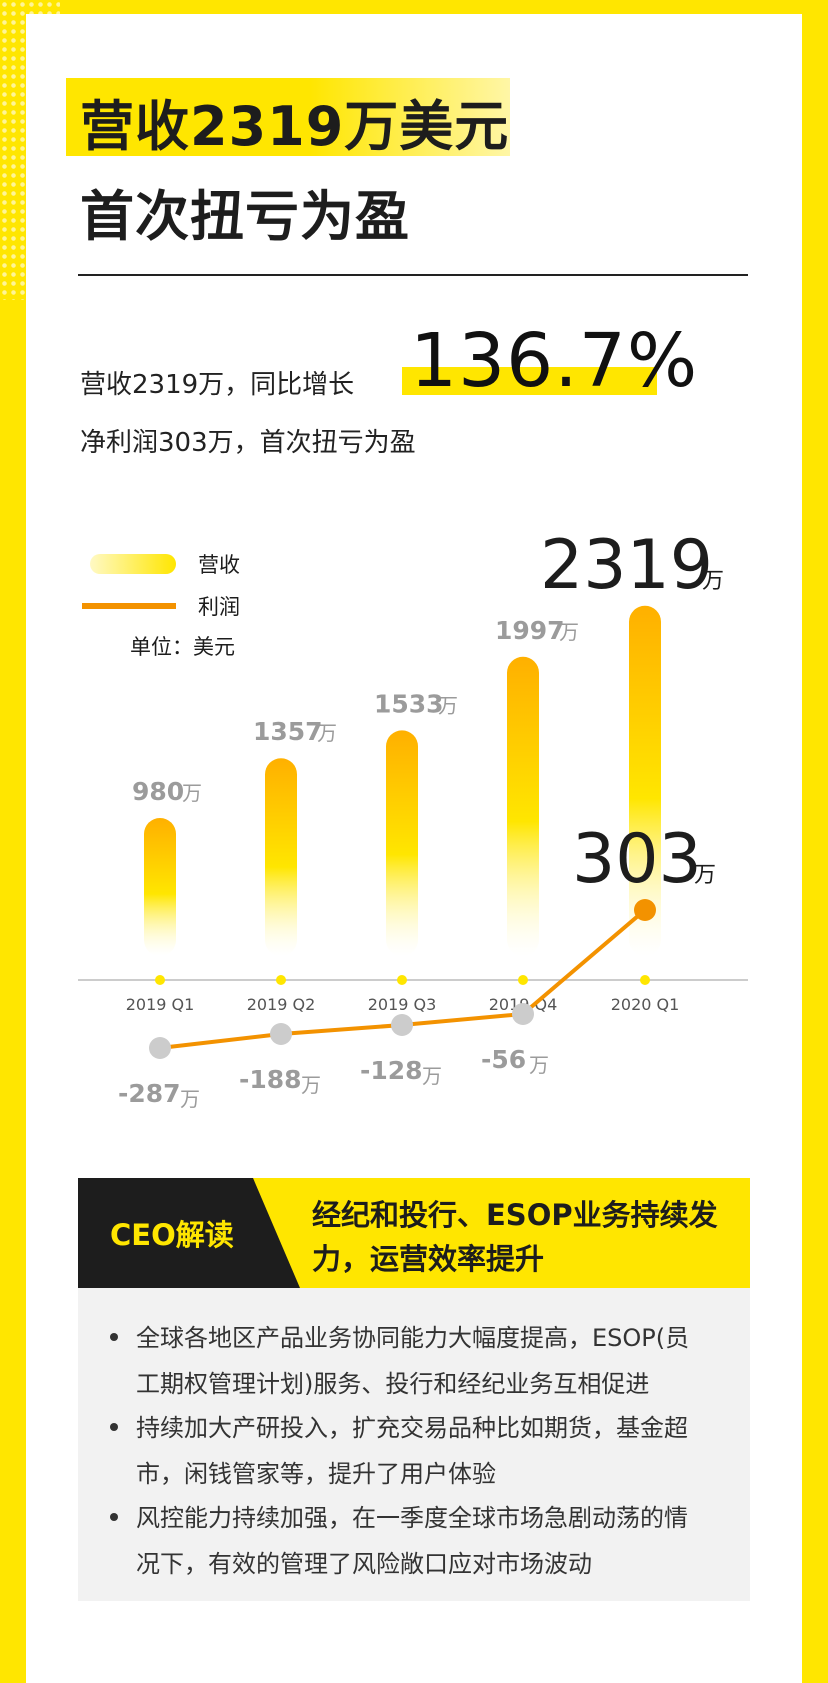  Describe the element at coordinates (402, 1004) in the screenshot. I see `x-tick-label: 2019 Q3` at that location.